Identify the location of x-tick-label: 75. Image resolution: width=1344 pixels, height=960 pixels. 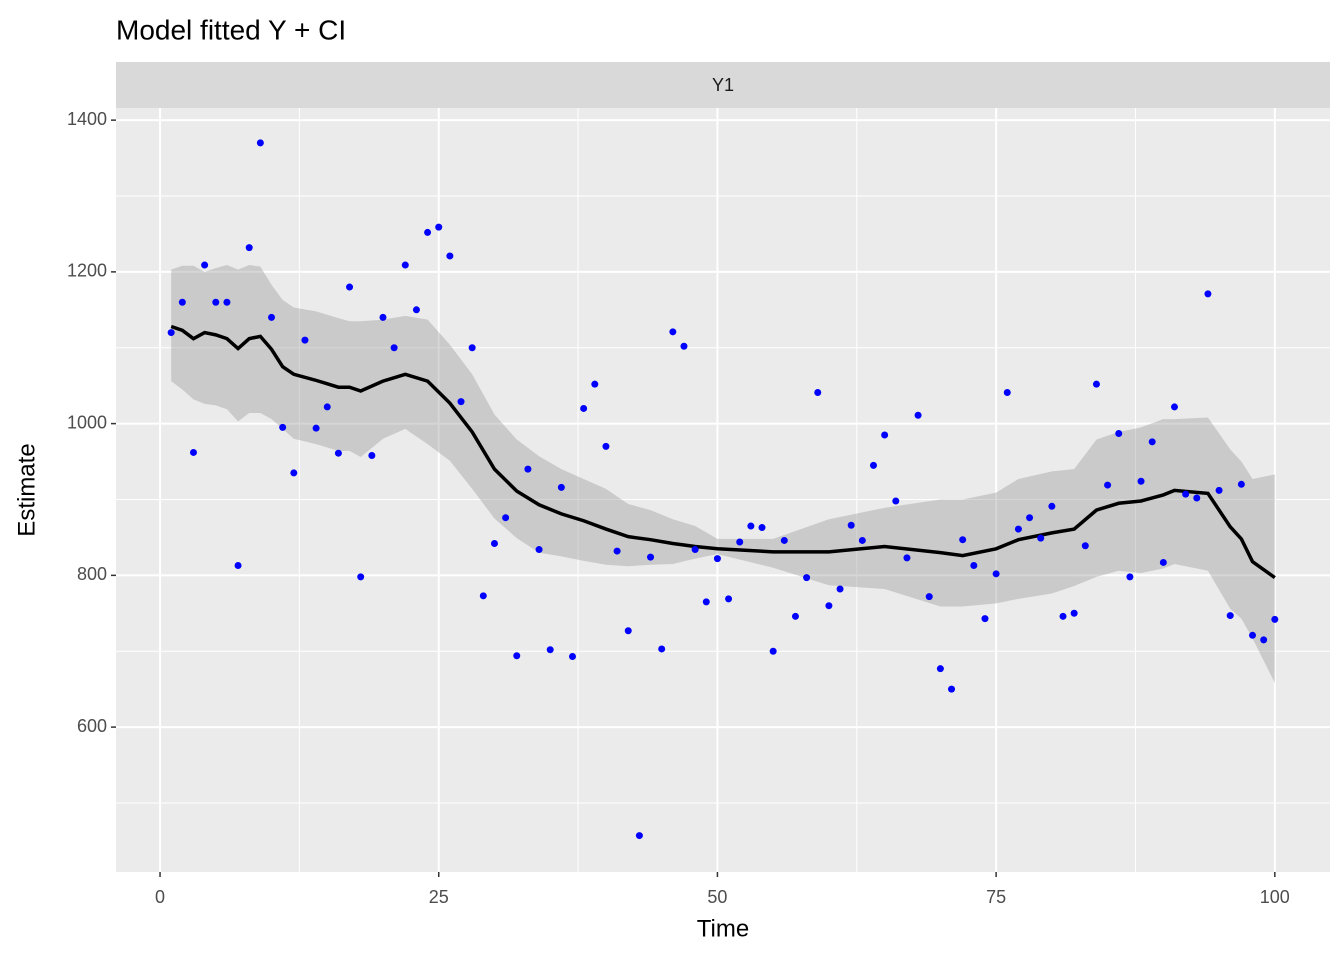
(996, 897).